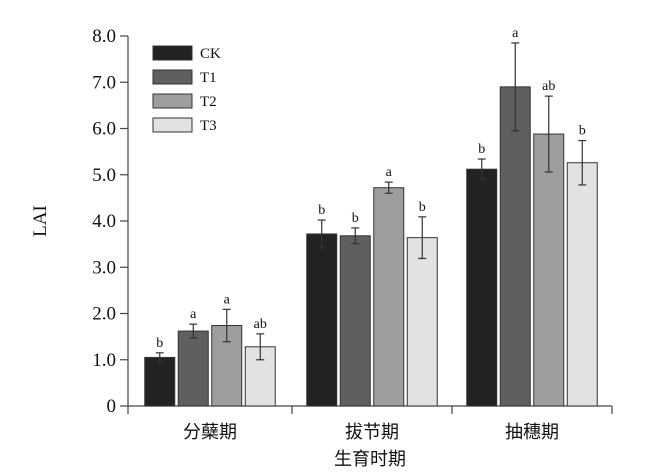  I want to click on legend-label: T1, so click(208, 78).